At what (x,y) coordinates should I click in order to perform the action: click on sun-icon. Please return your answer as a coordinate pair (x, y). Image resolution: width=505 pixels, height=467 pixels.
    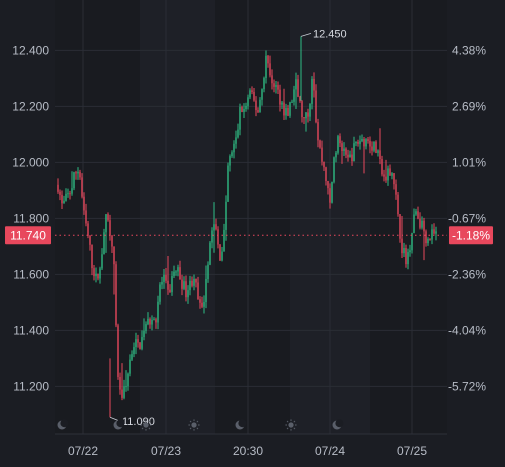
    Looking at the image, I should click on (146, 425).